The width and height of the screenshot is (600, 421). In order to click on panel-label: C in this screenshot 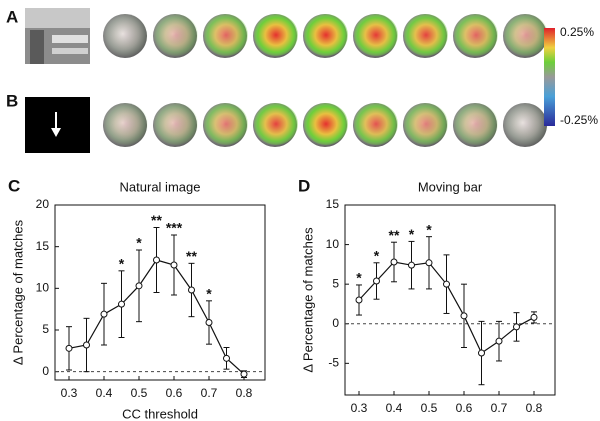, I will do `click(14, 185)`.